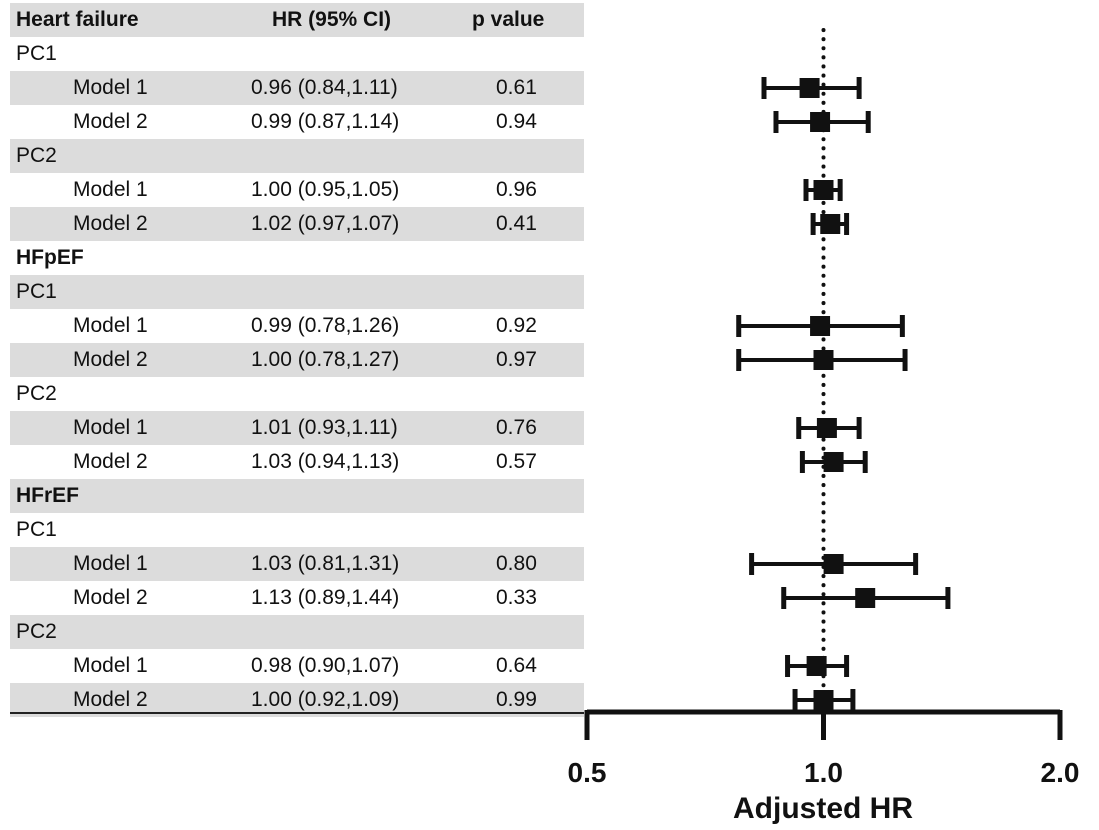  I want to click on p-value: 0.57, so click(516, 461).